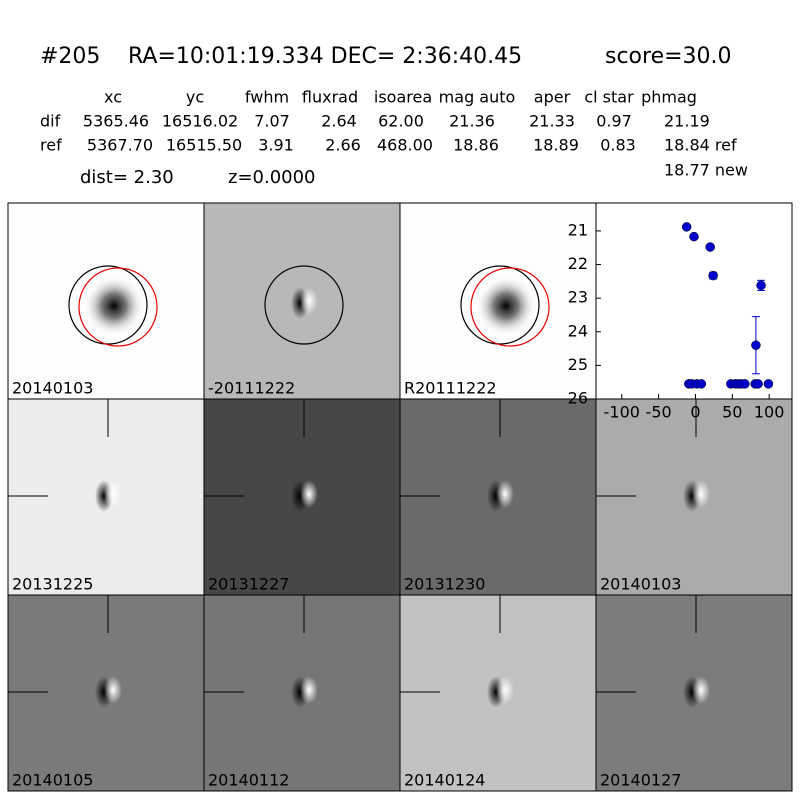 This screenshot has width=800, height=800. What do you see at coordinates (472, 121) in the screenshot?
I see `cell: 21.36` at bounding box center [472, 121].